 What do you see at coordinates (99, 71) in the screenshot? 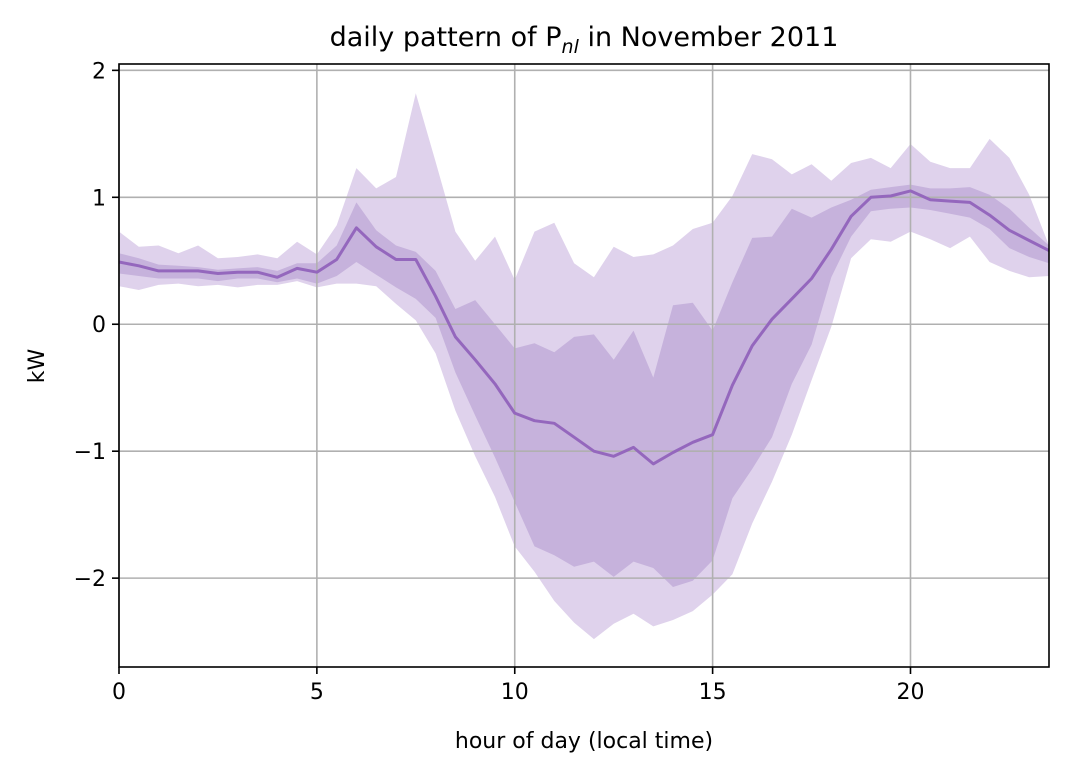
I see `y-tick-label: 2` at bounding box center [99, 71].